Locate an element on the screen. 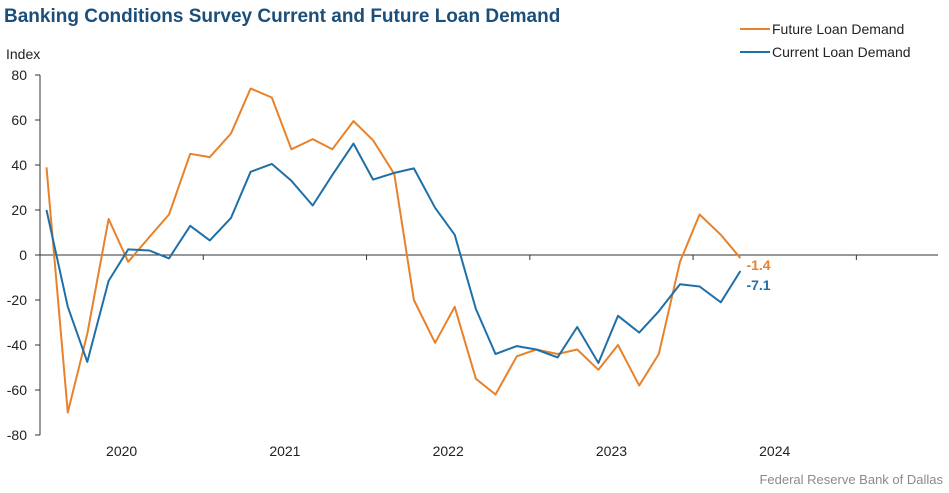 The height and width of the screenshot is (493, 949). y-axis-title: Index is located at coordinates (23, 54).